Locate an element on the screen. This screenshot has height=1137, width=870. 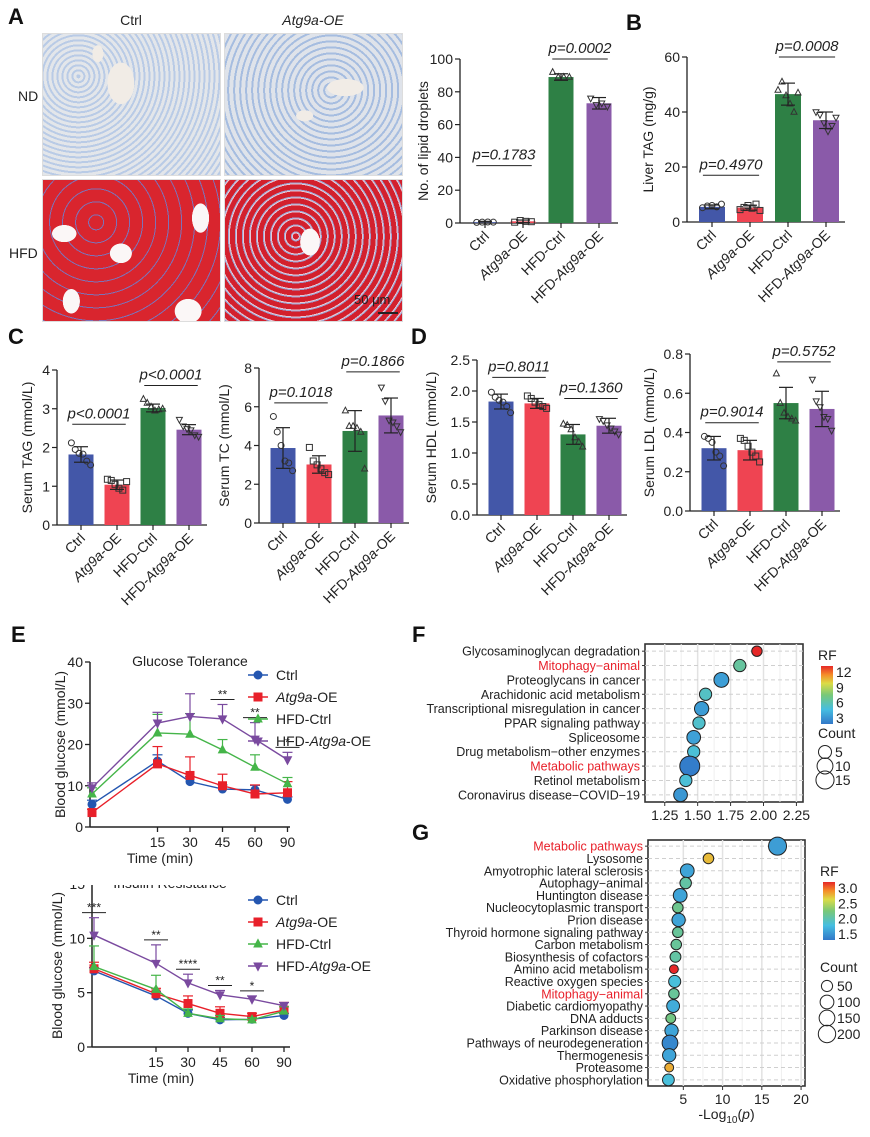
p-value-label: p=0.9014 is located at coordinates (732, 412).